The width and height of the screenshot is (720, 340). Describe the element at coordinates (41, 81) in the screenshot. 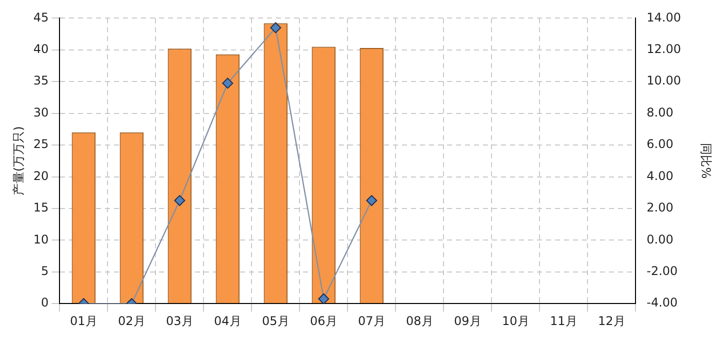

I see `y-tick-label: 35` at that location.